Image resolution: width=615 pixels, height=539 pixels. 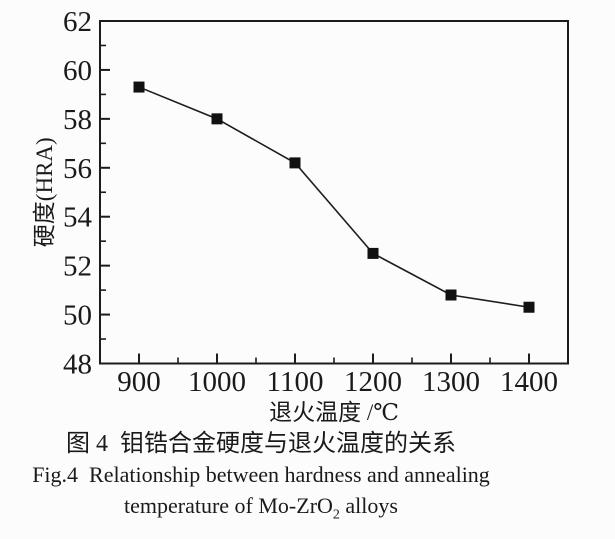 I want to click on y-axis-label: 硬度(HRA), so click(x=44, y=192).